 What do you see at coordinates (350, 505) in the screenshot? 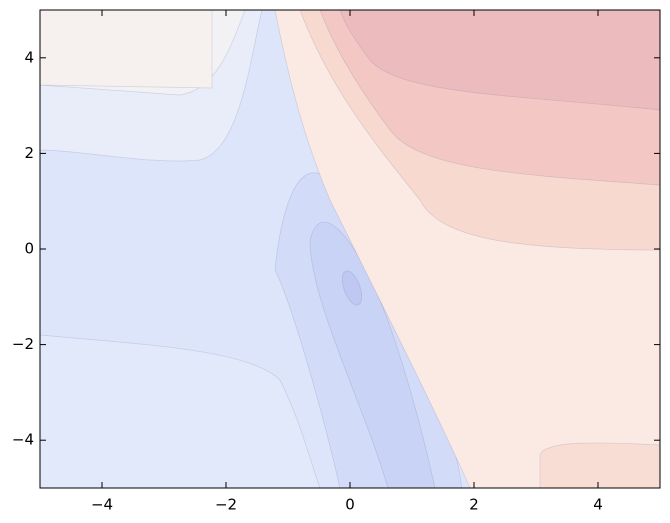
I see `x-tick-label: 0` at bounding box center [350, 505].